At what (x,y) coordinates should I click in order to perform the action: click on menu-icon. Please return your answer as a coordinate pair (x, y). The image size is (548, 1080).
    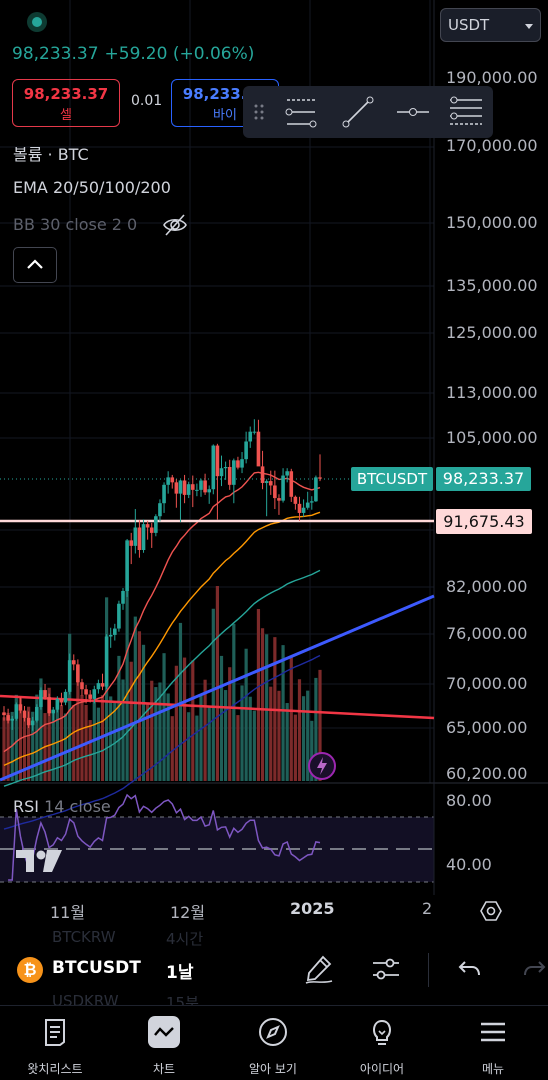
    Looking at the image, I should click on (493, 1032).